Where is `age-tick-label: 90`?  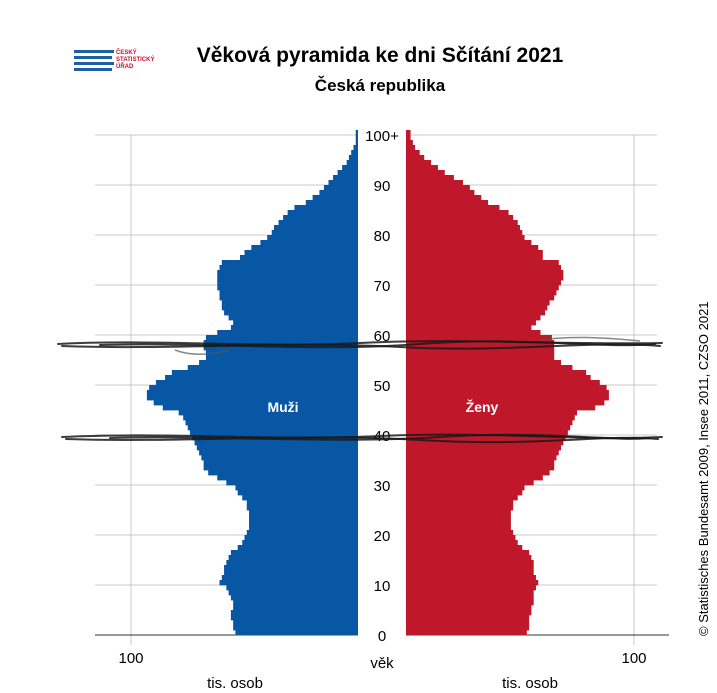
age-tick-label: 90 is located at coordinates (382, 186).